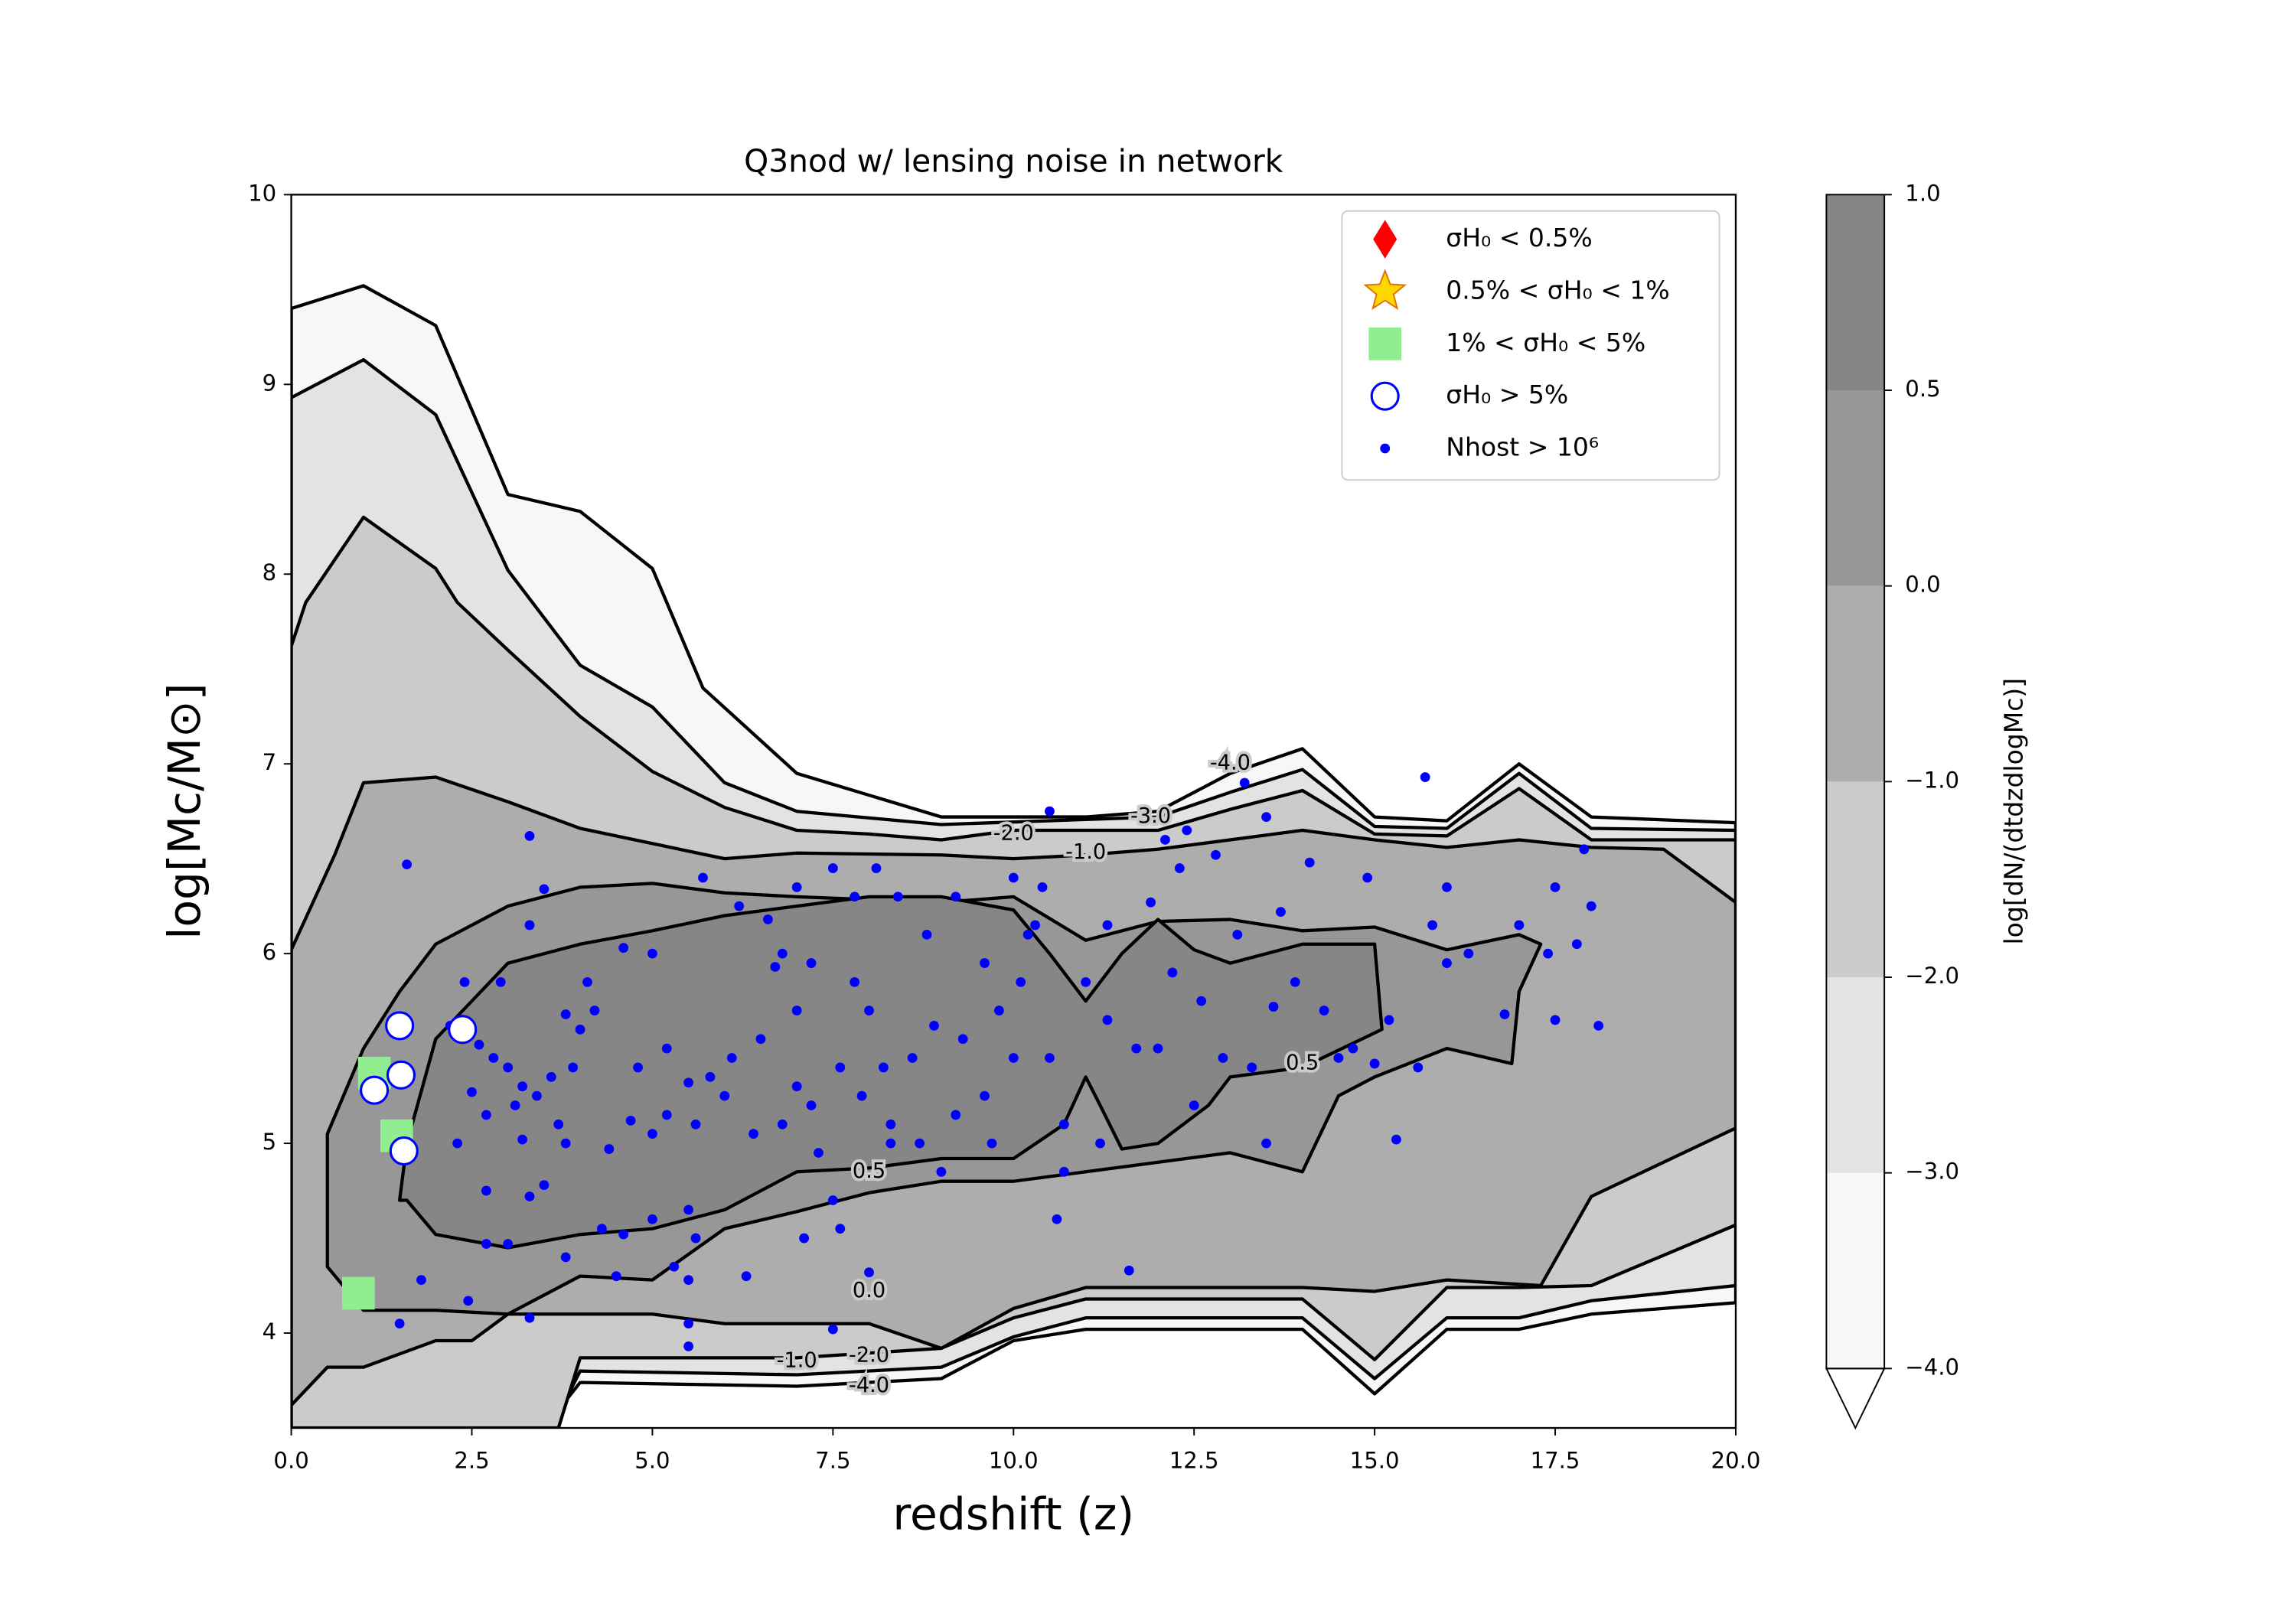 This screenshot has width=2296, height=1607. What do you see at coordinates (1385, 239) in the screenshot?
I see `legend-marker` at bounding box center [1385, 239].